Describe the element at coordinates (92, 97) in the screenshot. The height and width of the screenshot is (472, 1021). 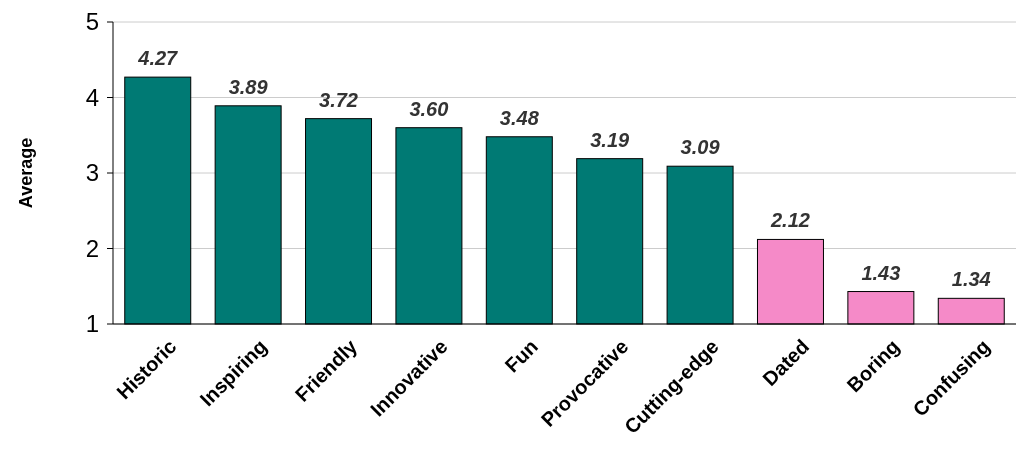
I see `y-tick-label: 4` at that location.